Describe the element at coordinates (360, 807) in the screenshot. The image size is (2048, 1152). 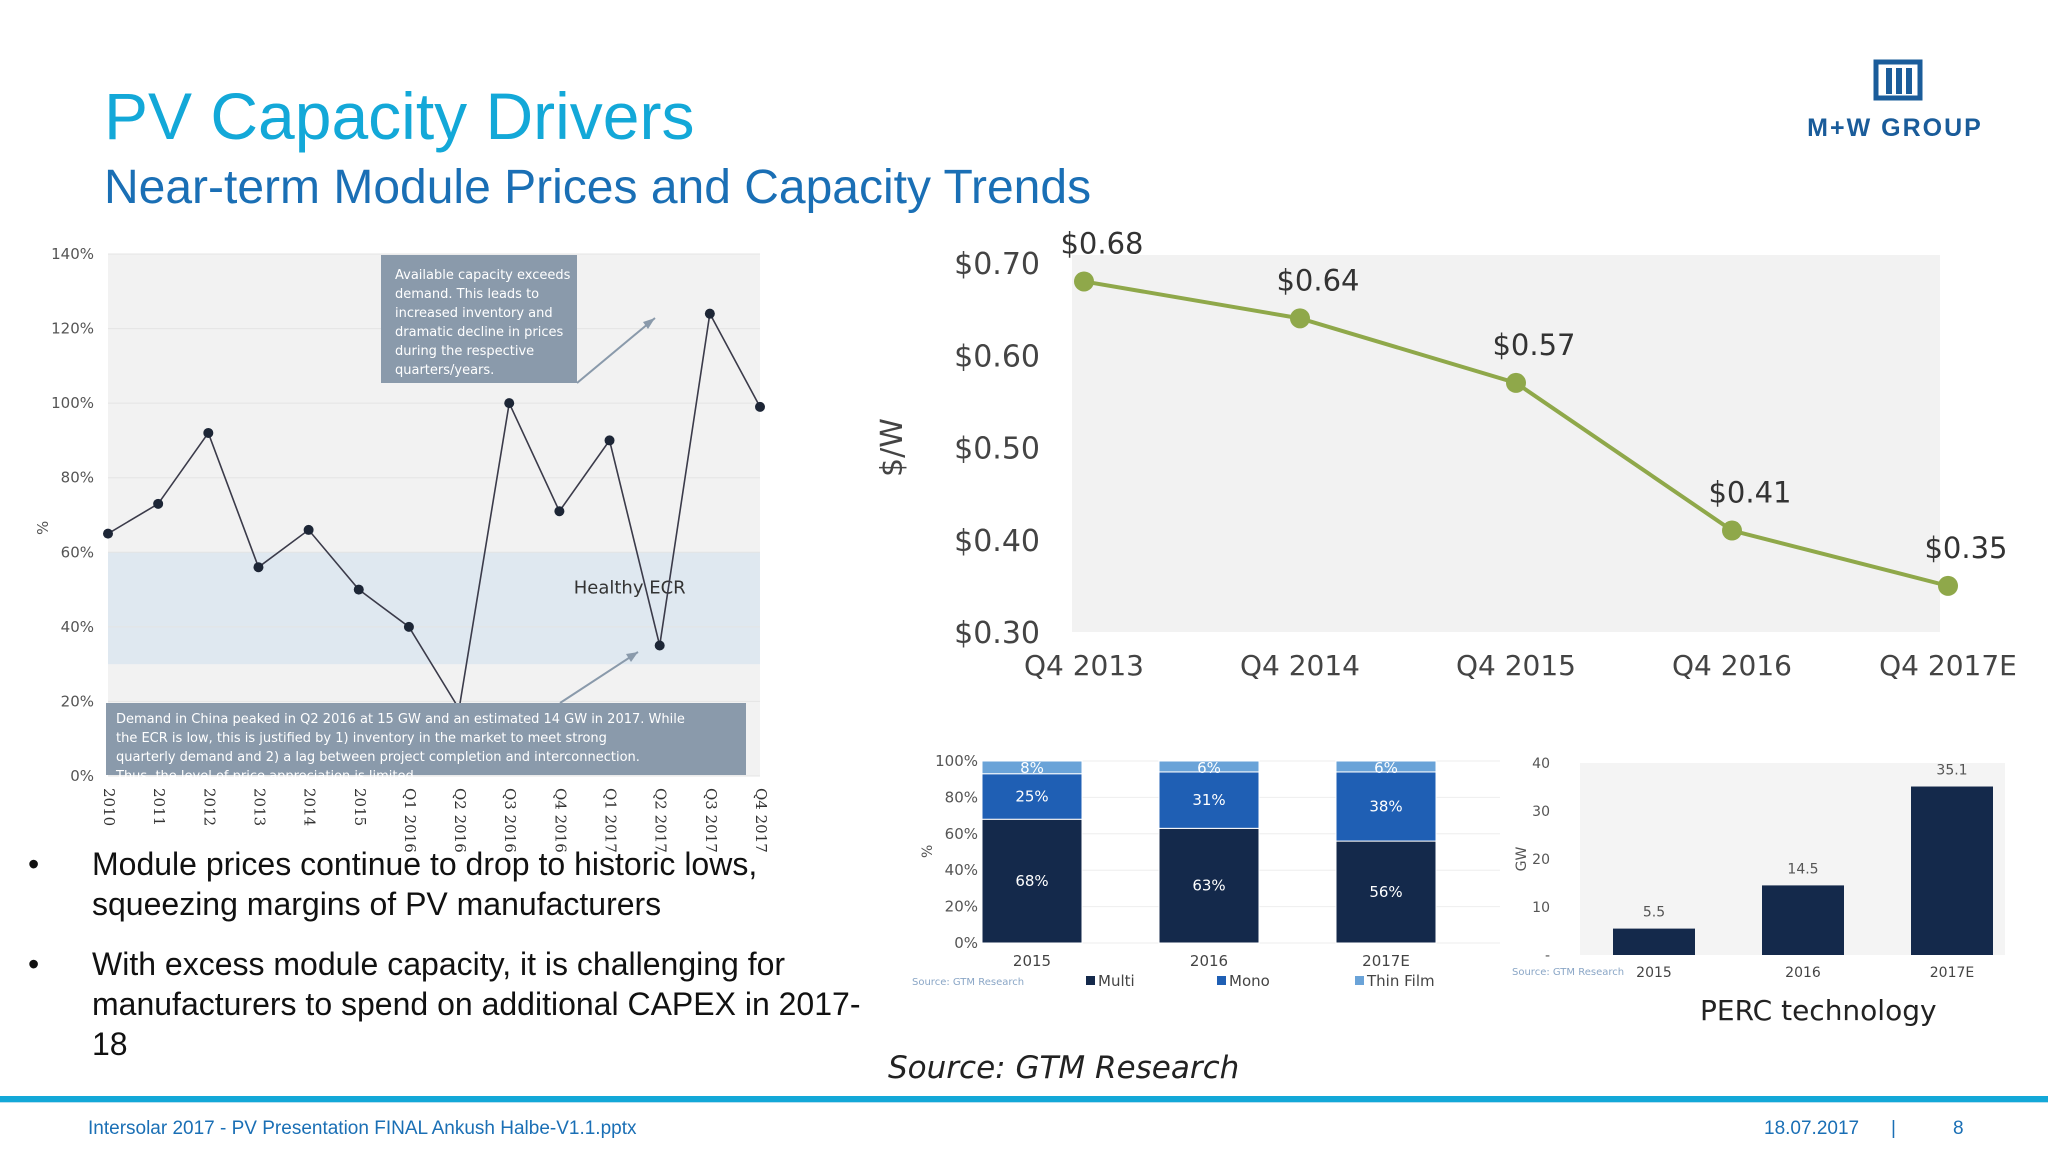
I see `x-tick-label: 2015` at that location.